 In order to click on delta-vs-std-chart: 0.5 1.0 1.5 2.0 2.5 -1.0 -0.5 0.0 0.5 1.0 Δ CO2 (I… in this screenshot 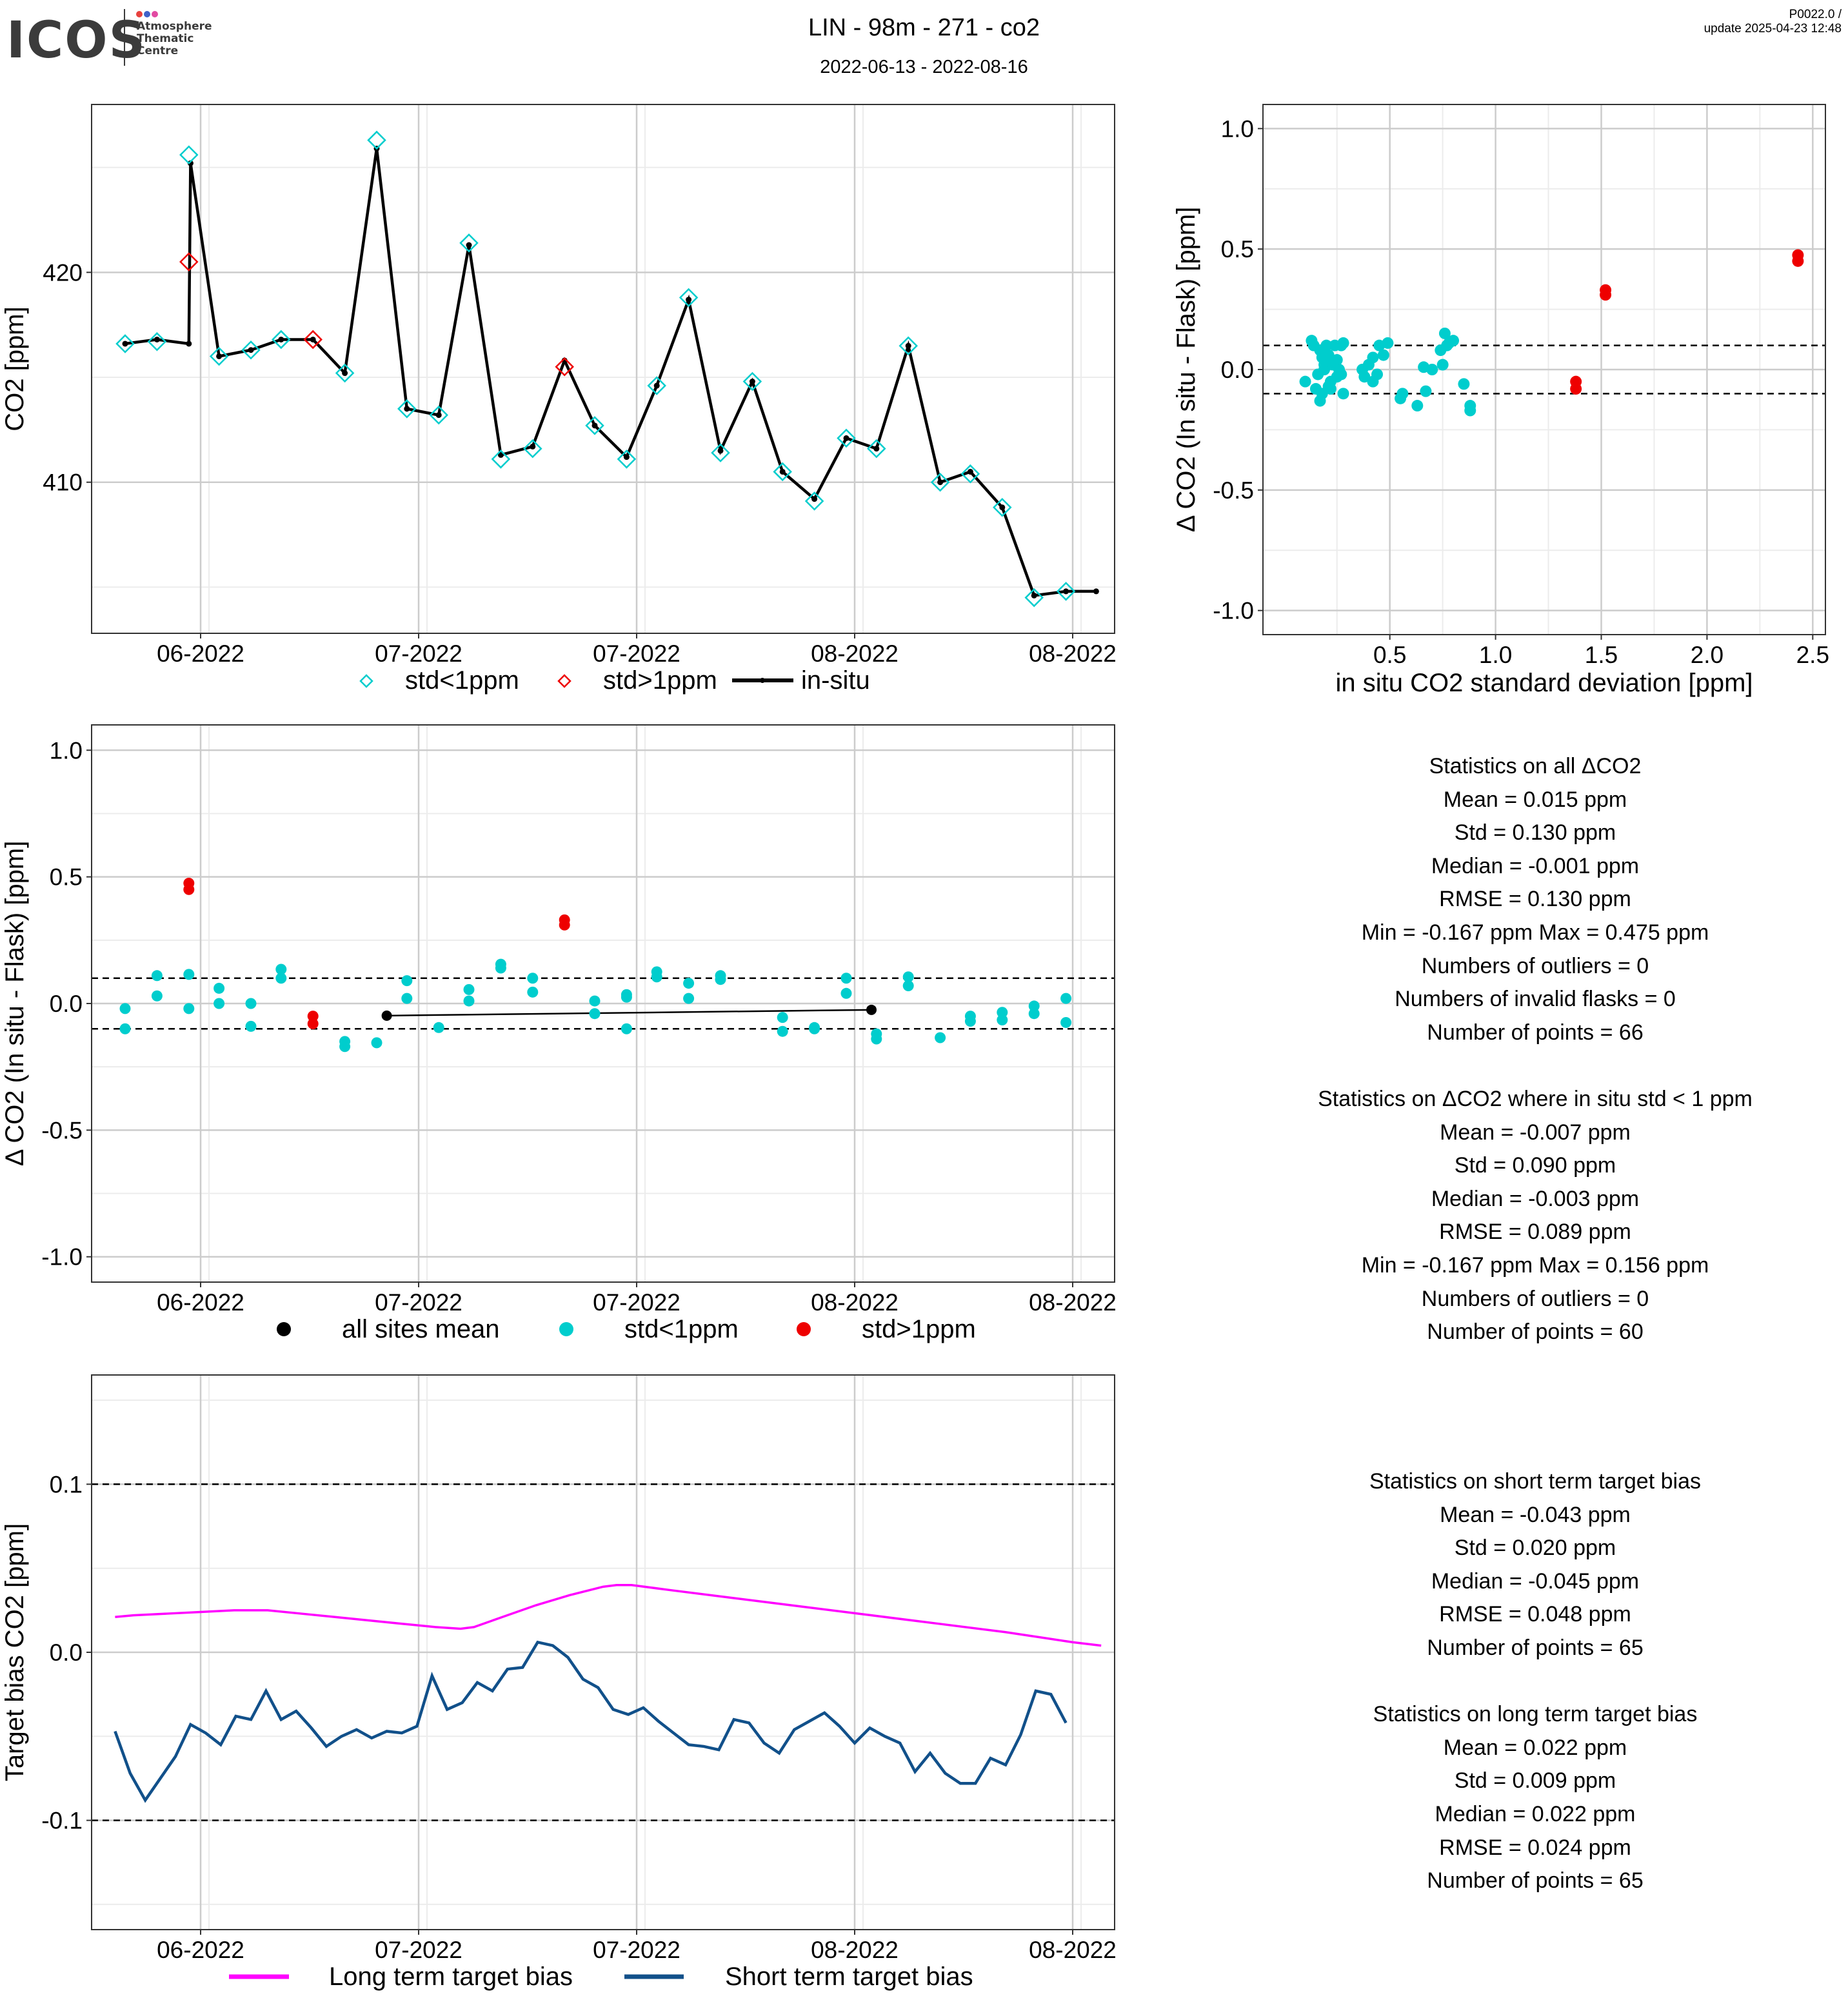, I will do `click(1500, 400)`.